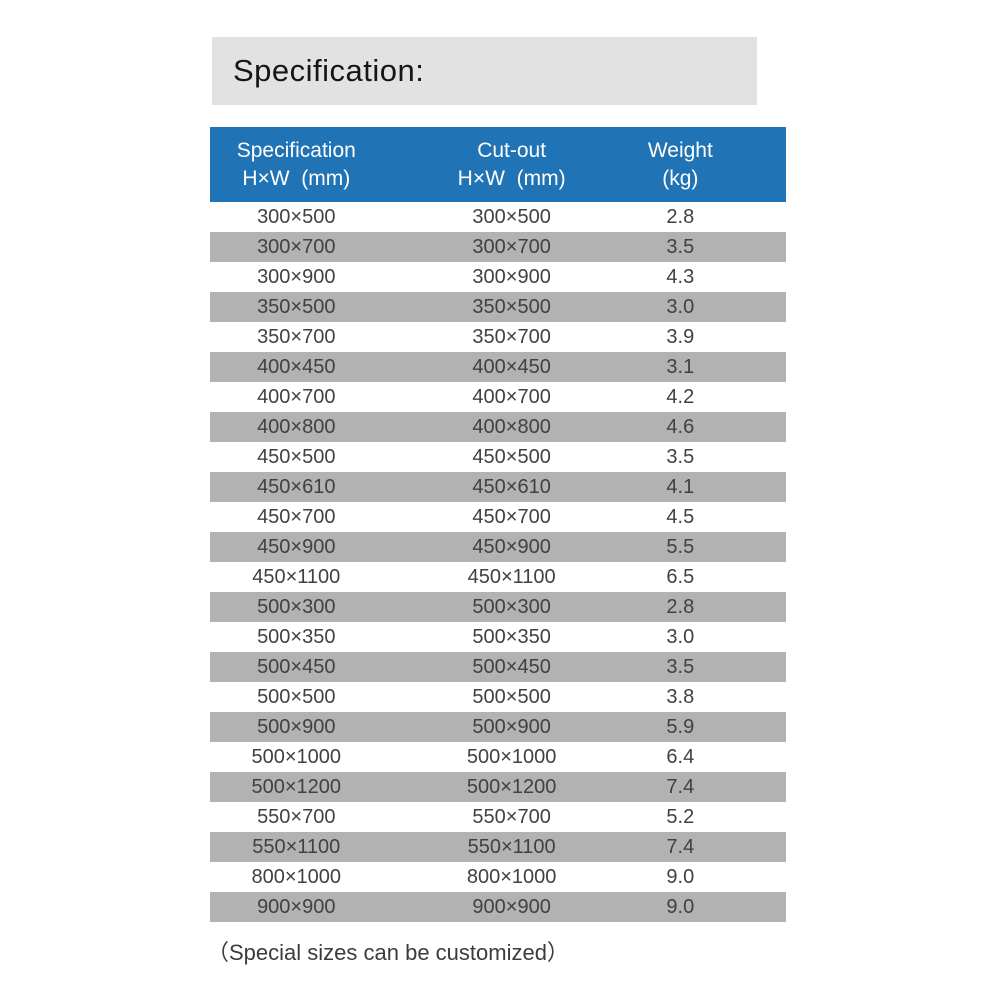 The width and height of the screenshot is (1000, 1000). What do you see at coordinates (680, 366) in the screenshot?
I see `weight-cell: 3.1` at bounding box center [680, 366].